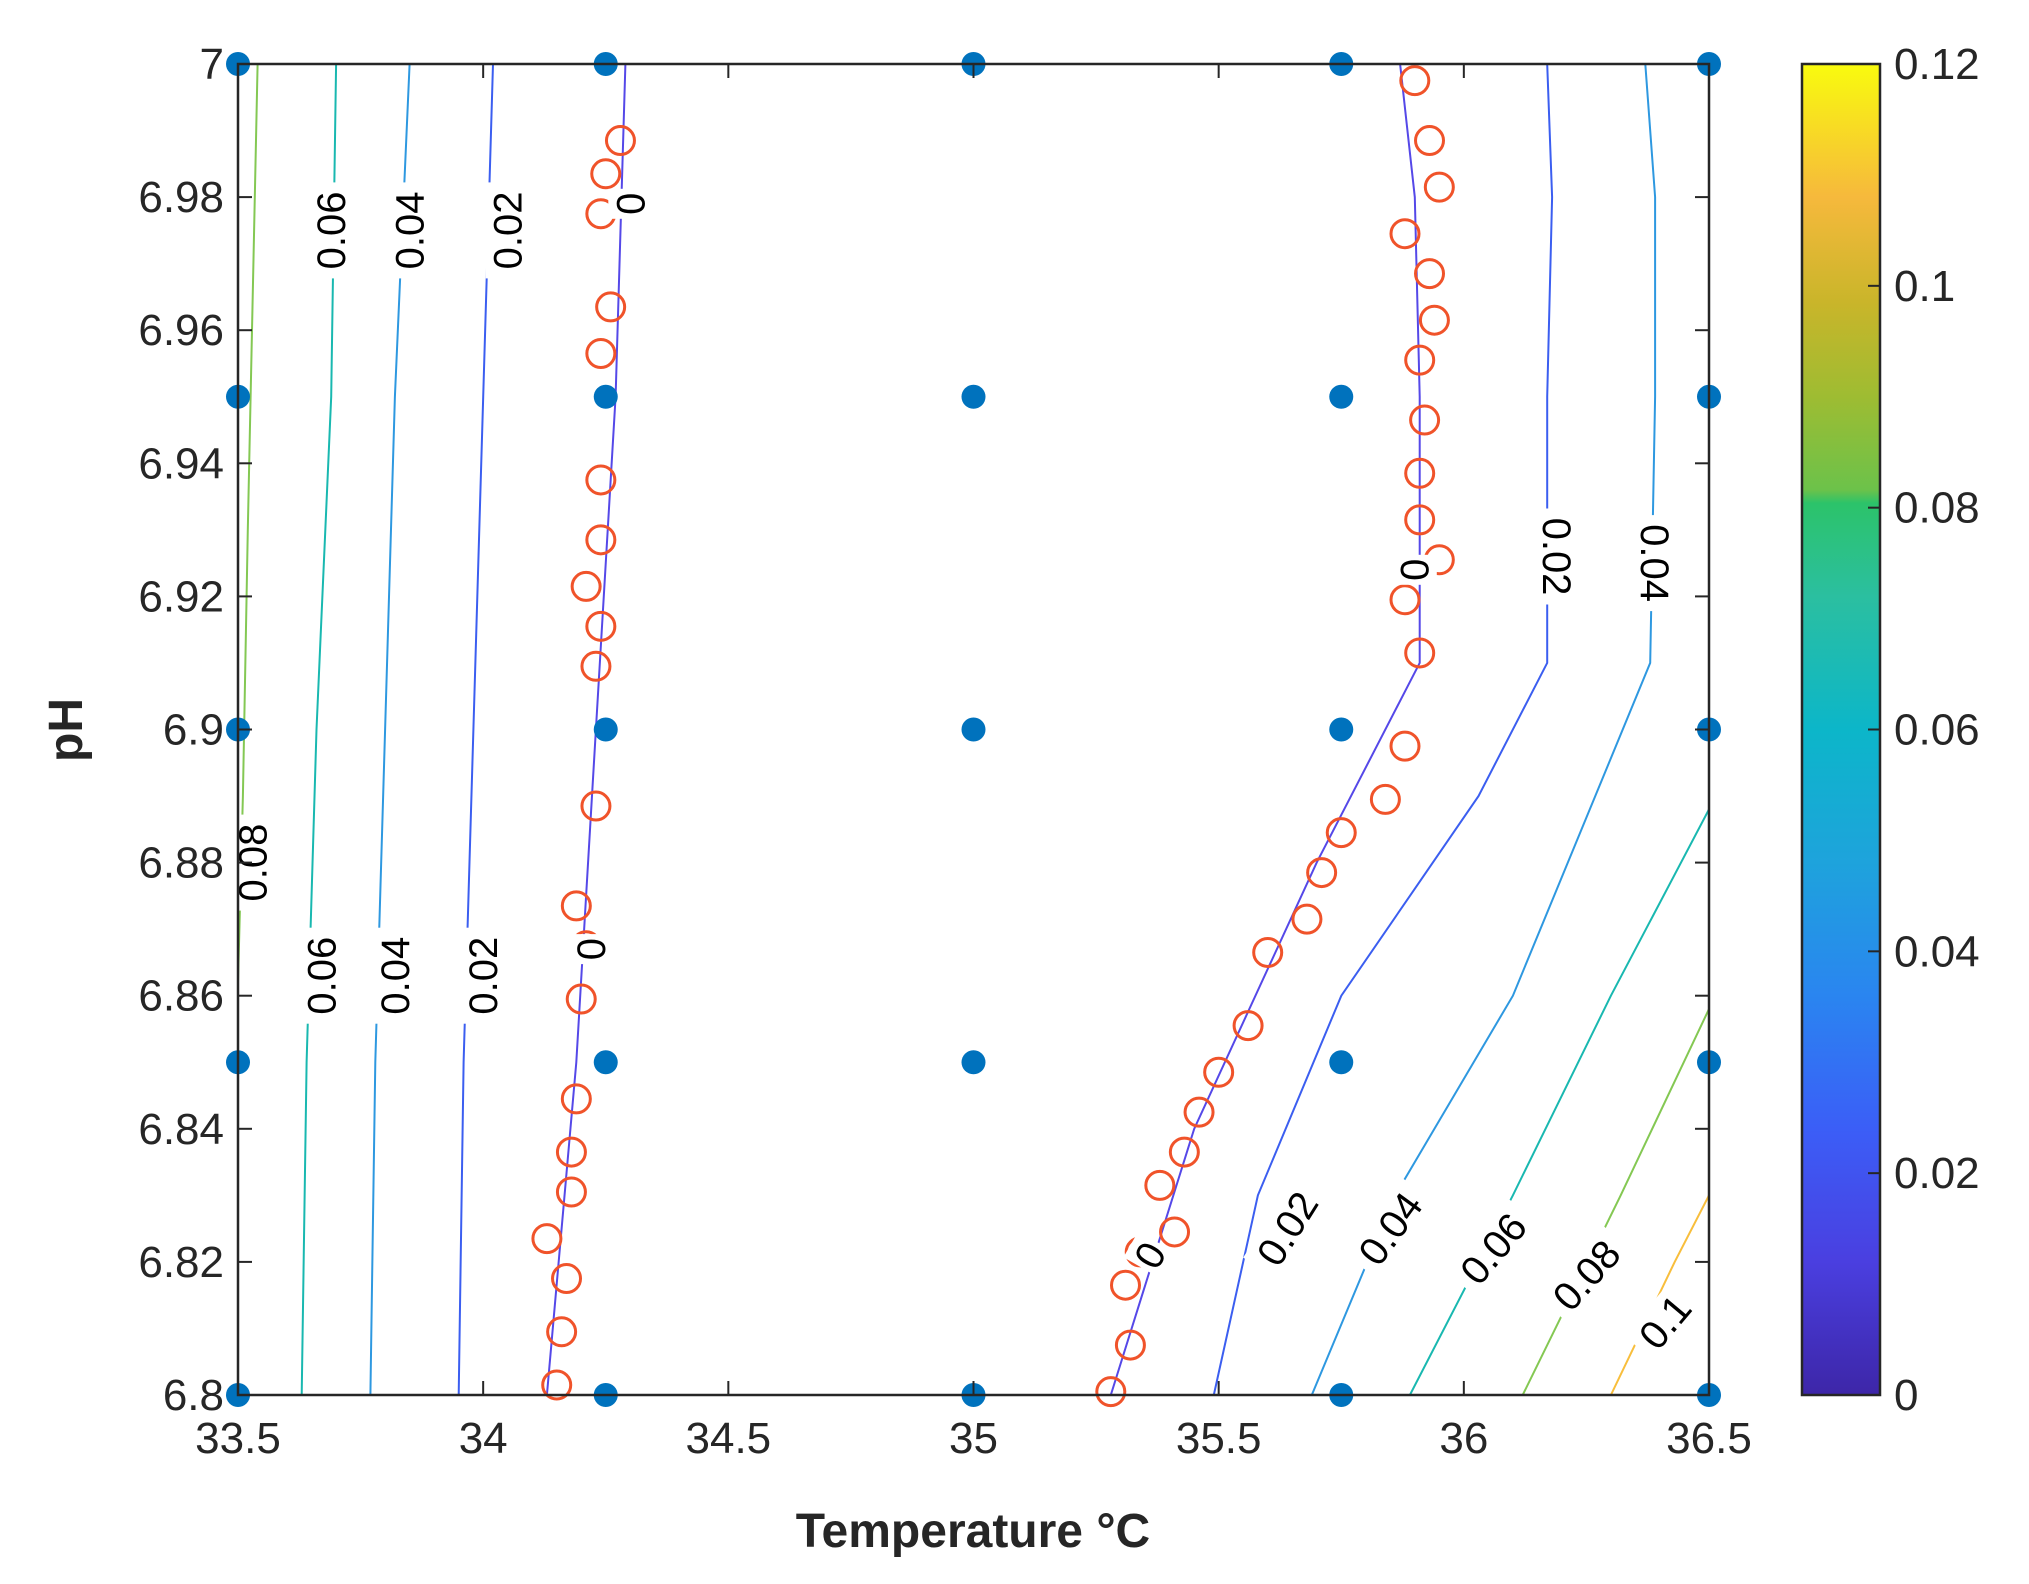  Describe the element at coordinates (1556, 556) in the screenshot. I see `contour-label-10: 0.02` at that location.